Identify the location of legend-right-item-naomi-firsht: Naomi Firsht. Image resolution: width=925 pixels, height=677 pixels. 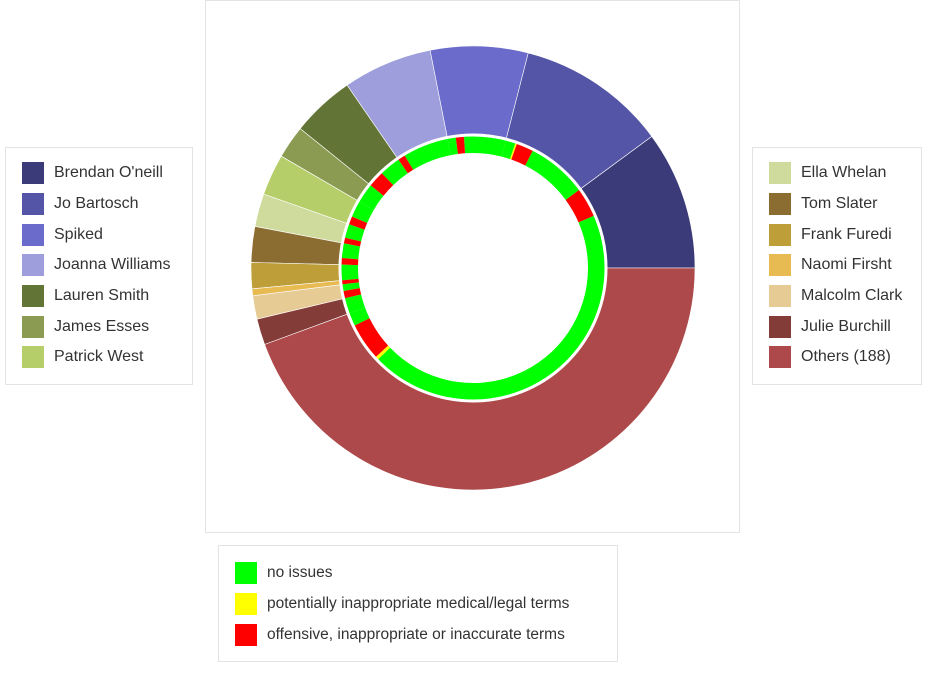
(845, 265).